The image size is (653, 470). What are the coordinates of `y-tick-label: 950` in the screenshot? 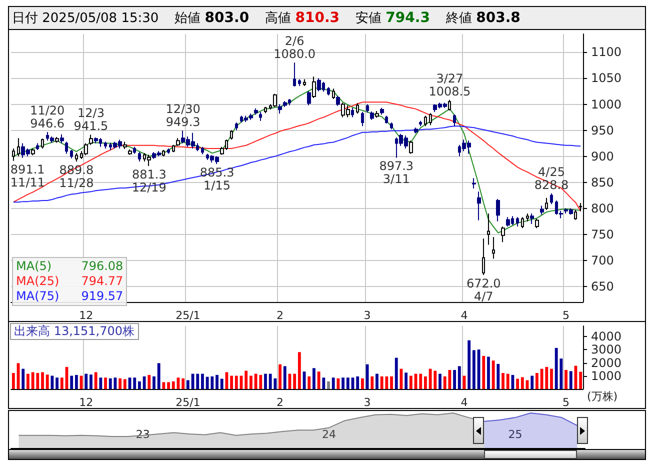 It's located at (602, 130).